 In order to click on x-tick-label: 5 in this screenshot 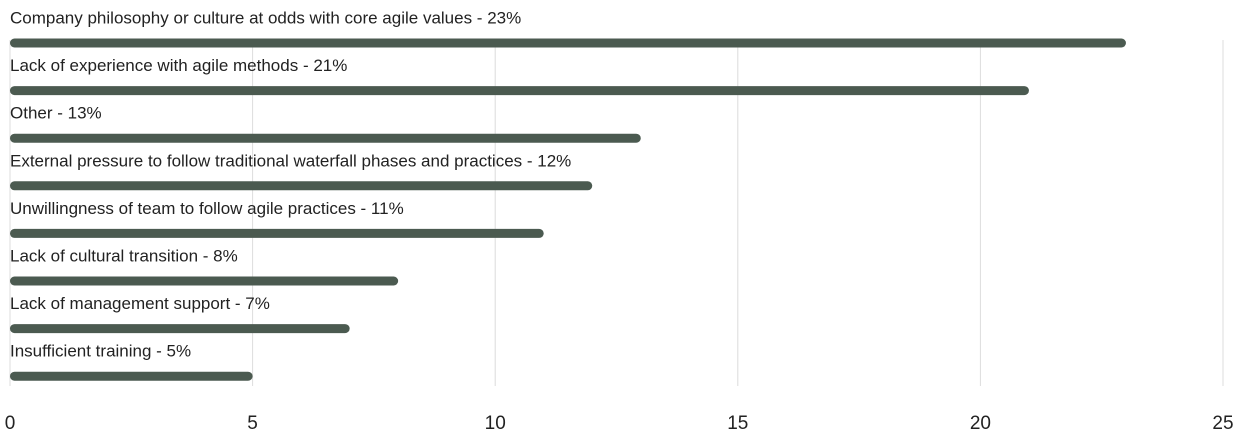, I will do `click(252, 423)`.